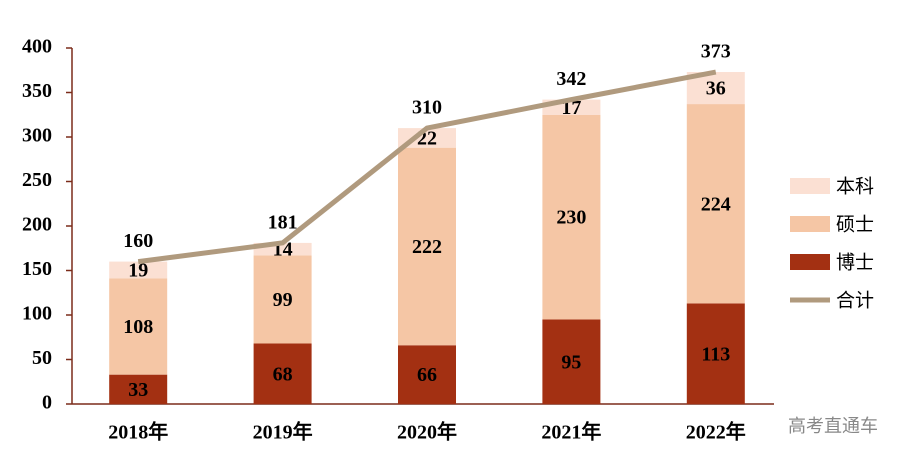 This screenshot has height=466, width=906. What do you see at coordinates (42, 358) in the screenshot?
I see `y-tick-label: 50` at bounding box center [42, 358].